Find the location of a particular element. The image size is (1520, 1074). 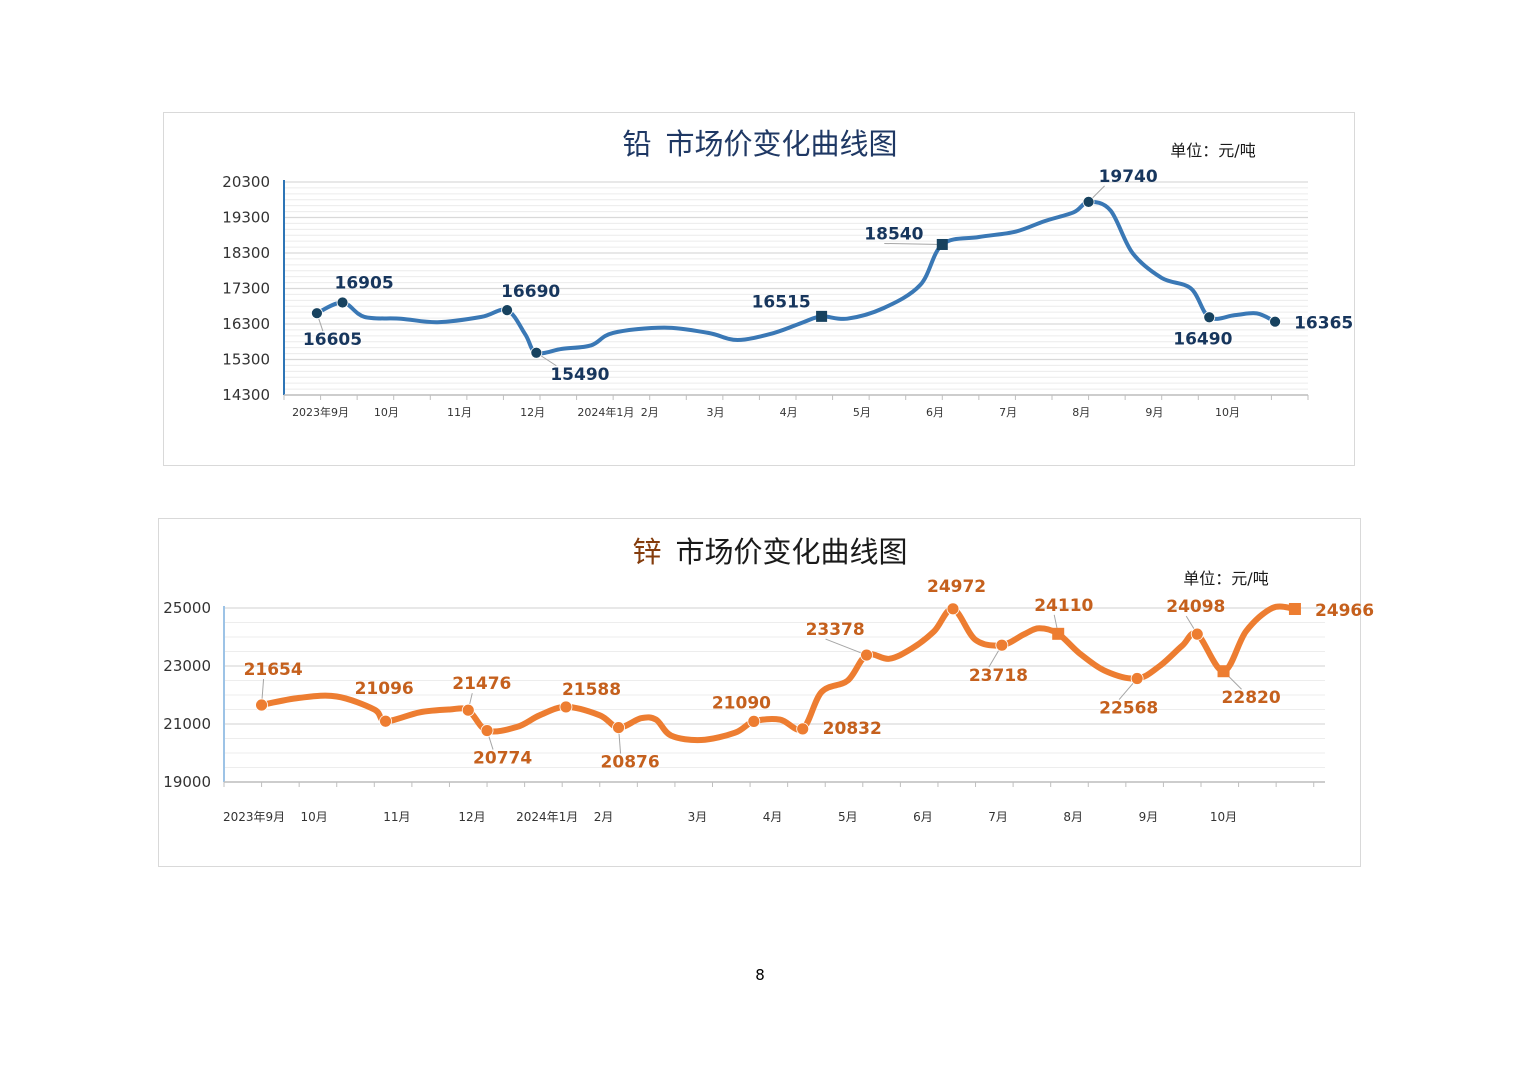

zinc-data-label: 21476 is located at coordinates (481, 684).